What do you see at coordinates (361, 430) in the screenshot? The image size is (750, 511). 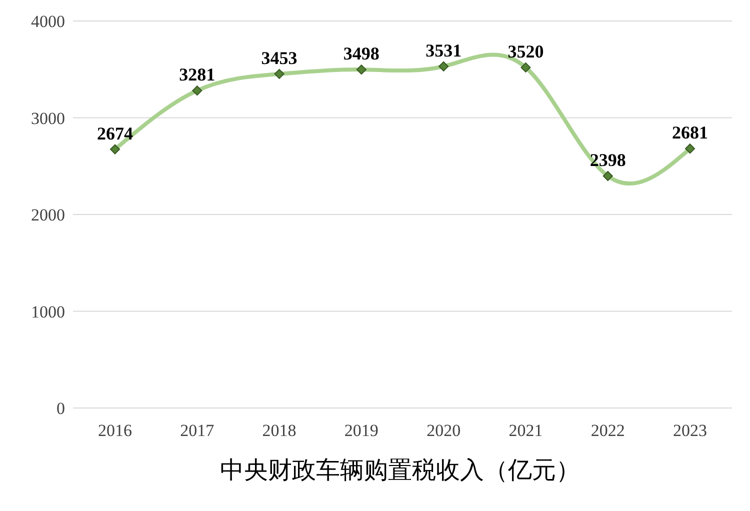 I see `x-tick-label: 2019` at bounding box center [361, 430].